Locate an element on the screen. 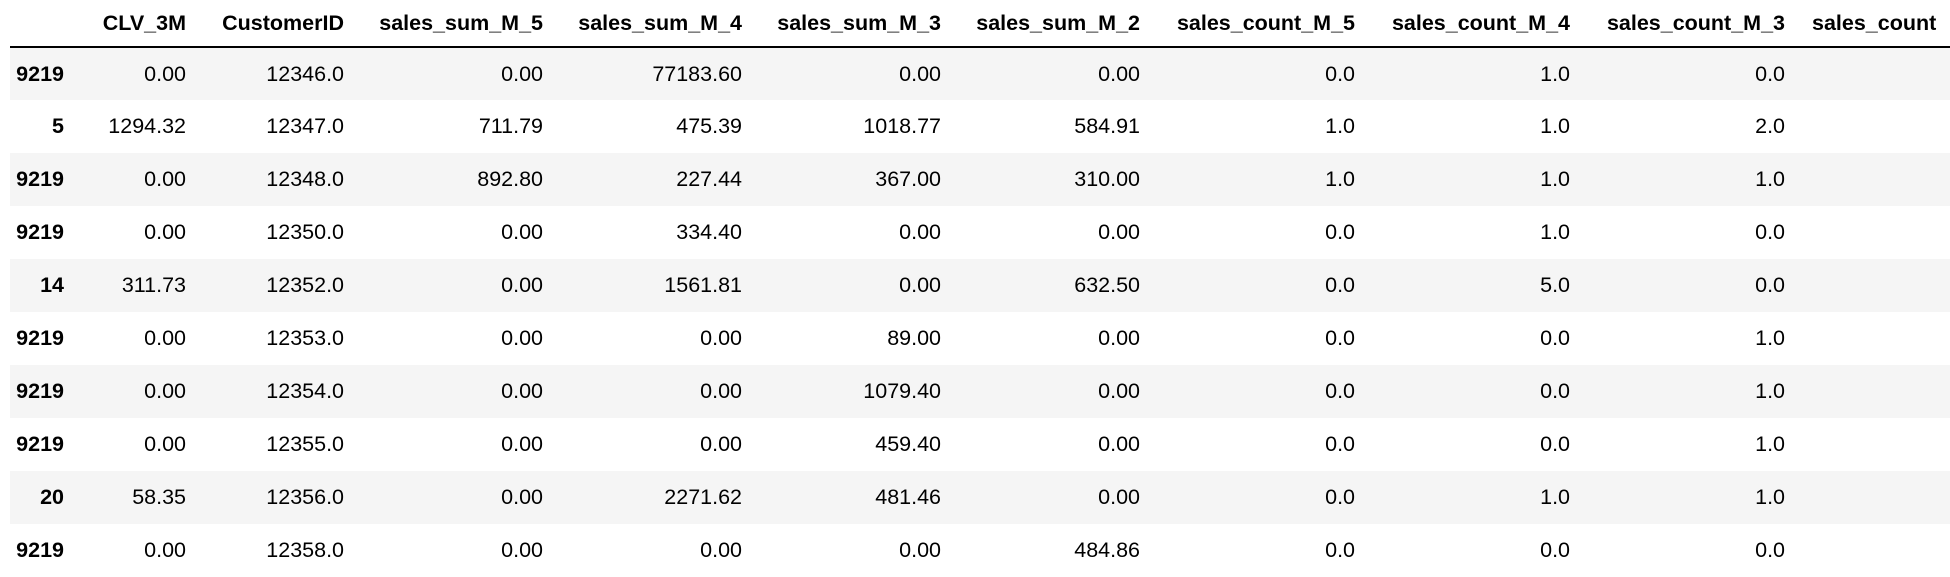 The width and height of the screenshot is (1950, 577). table-cell: 459.40 is located at coordinates (908, 444).